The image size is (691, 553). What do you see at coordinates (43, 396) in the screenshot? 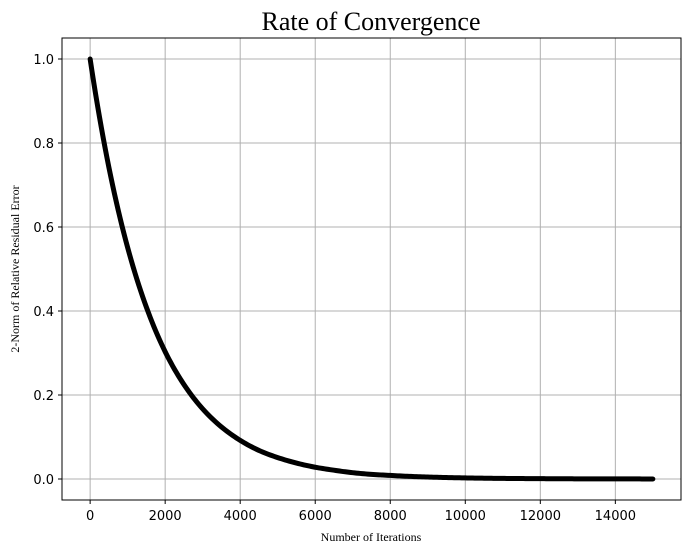
I see `y-tick-label: 0.2` at bounding box center [43, 396].